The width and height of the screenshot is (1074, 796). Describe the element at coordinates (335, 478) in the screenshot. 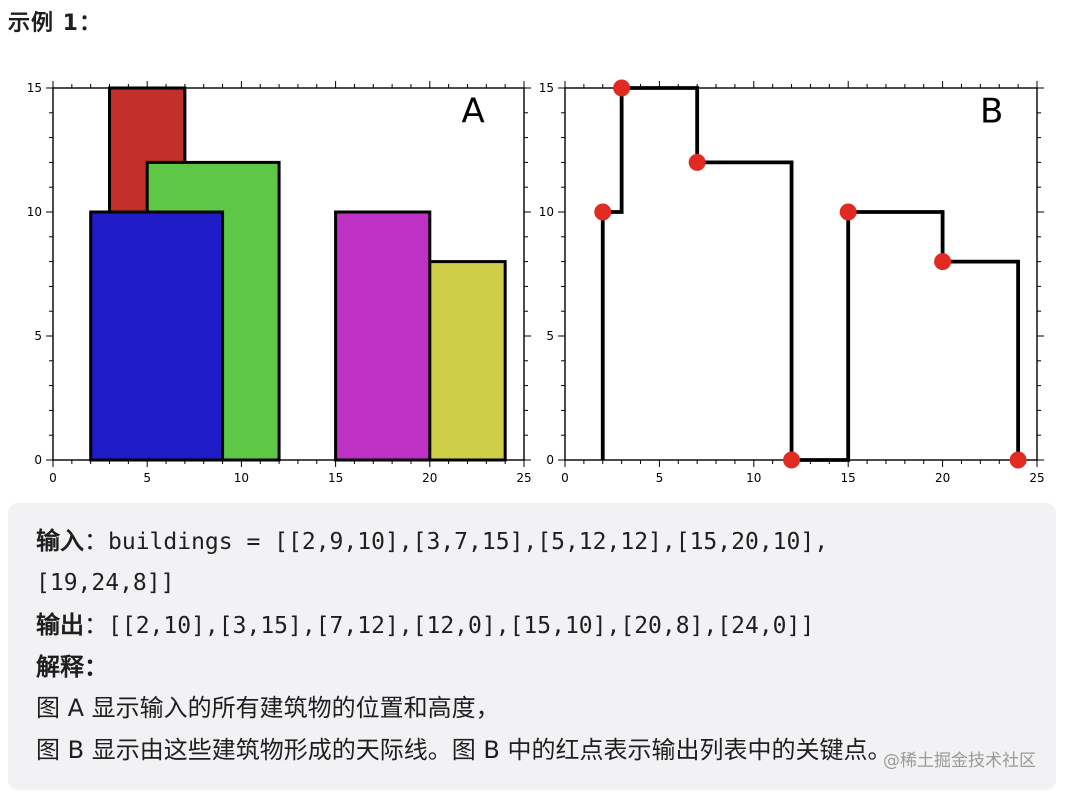

I see `panel-a-x-tick-label: 15` at that location.